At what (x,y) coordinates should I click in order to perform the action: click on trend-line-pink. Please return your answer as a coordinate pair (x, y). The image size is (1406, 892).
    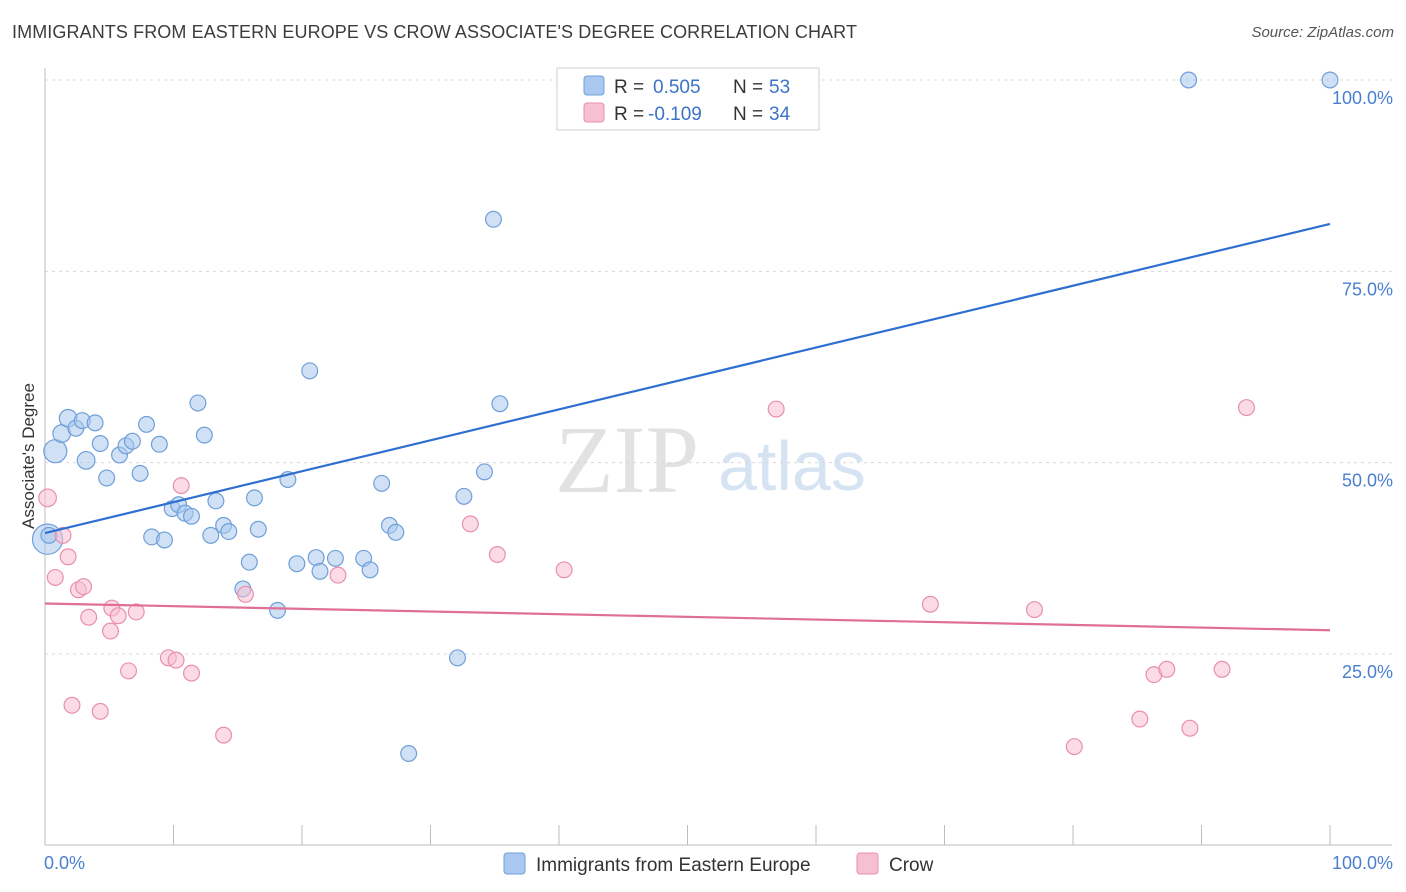
    Looking at the image, I should click on (687, 617).